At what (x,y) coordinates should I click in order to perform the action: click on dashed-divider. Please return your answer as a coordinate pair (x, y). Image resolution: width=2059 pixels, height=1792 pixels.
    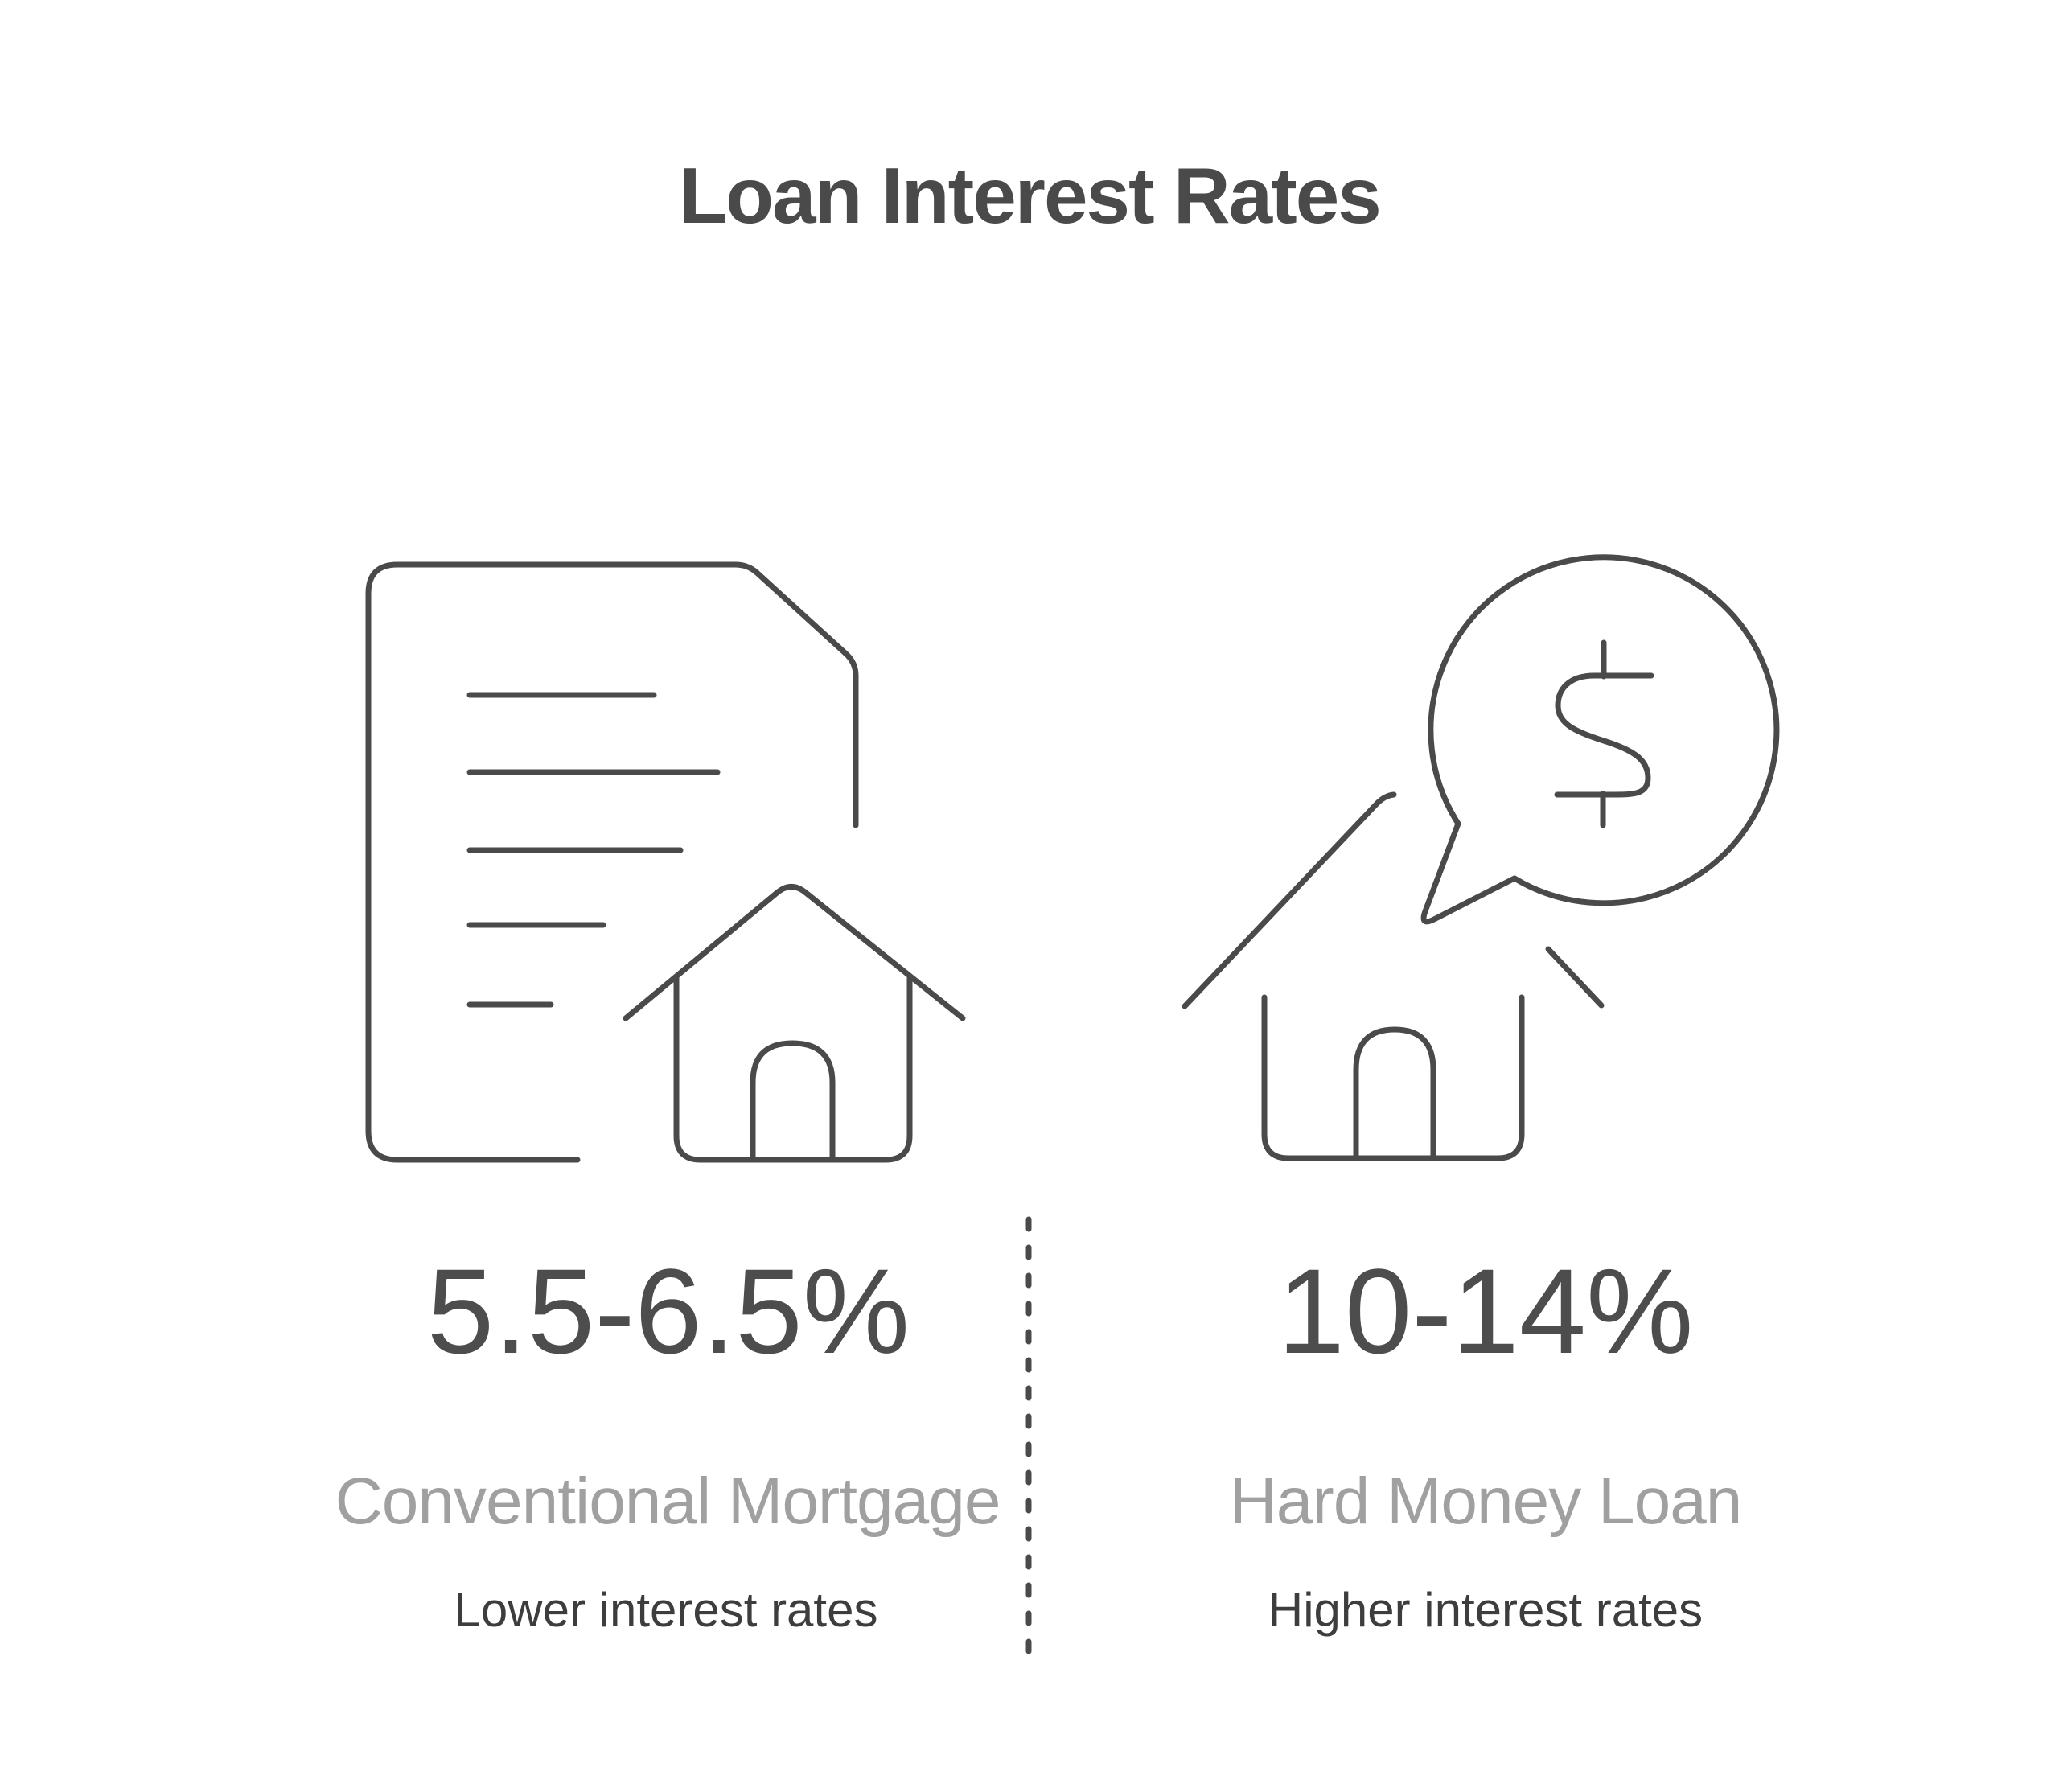
    Looking at the image, I should click on (1028, 1439).